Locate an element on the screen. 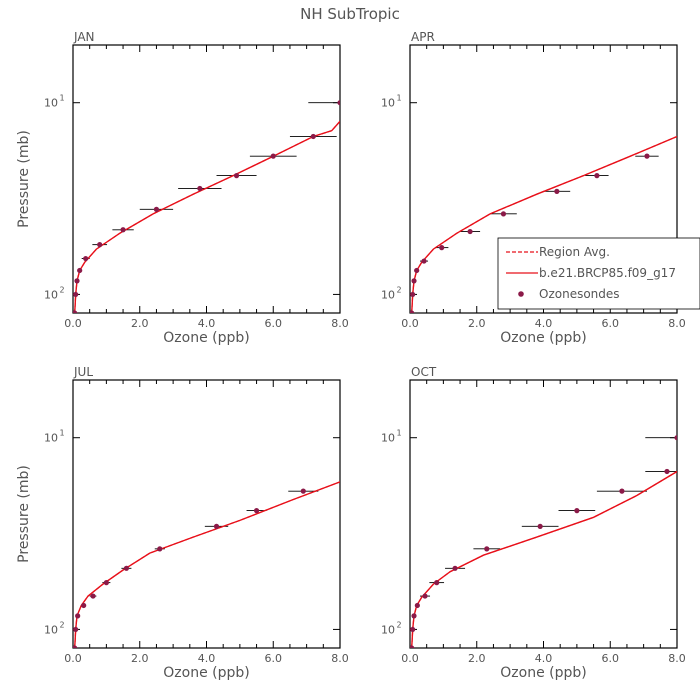 The image size is (700, 700). panel-label: JUL is located at coordinates (83, 372).